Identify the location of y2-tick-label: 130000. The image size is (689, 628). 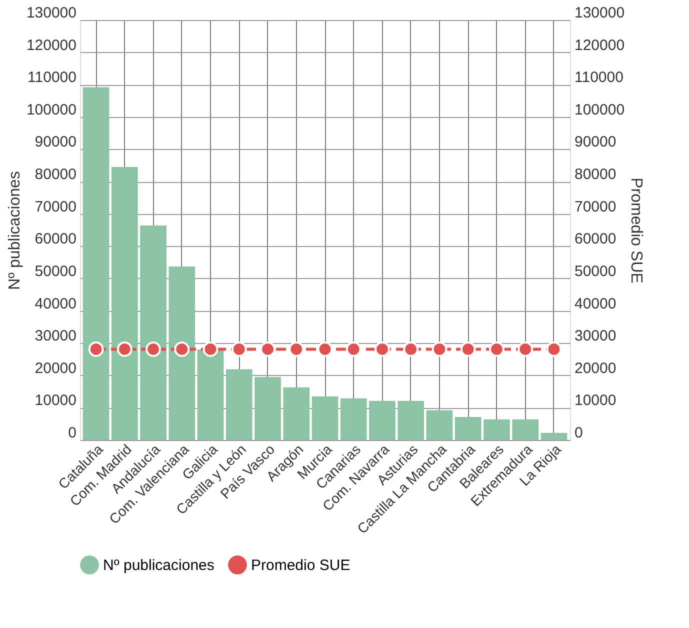
(599, 13).